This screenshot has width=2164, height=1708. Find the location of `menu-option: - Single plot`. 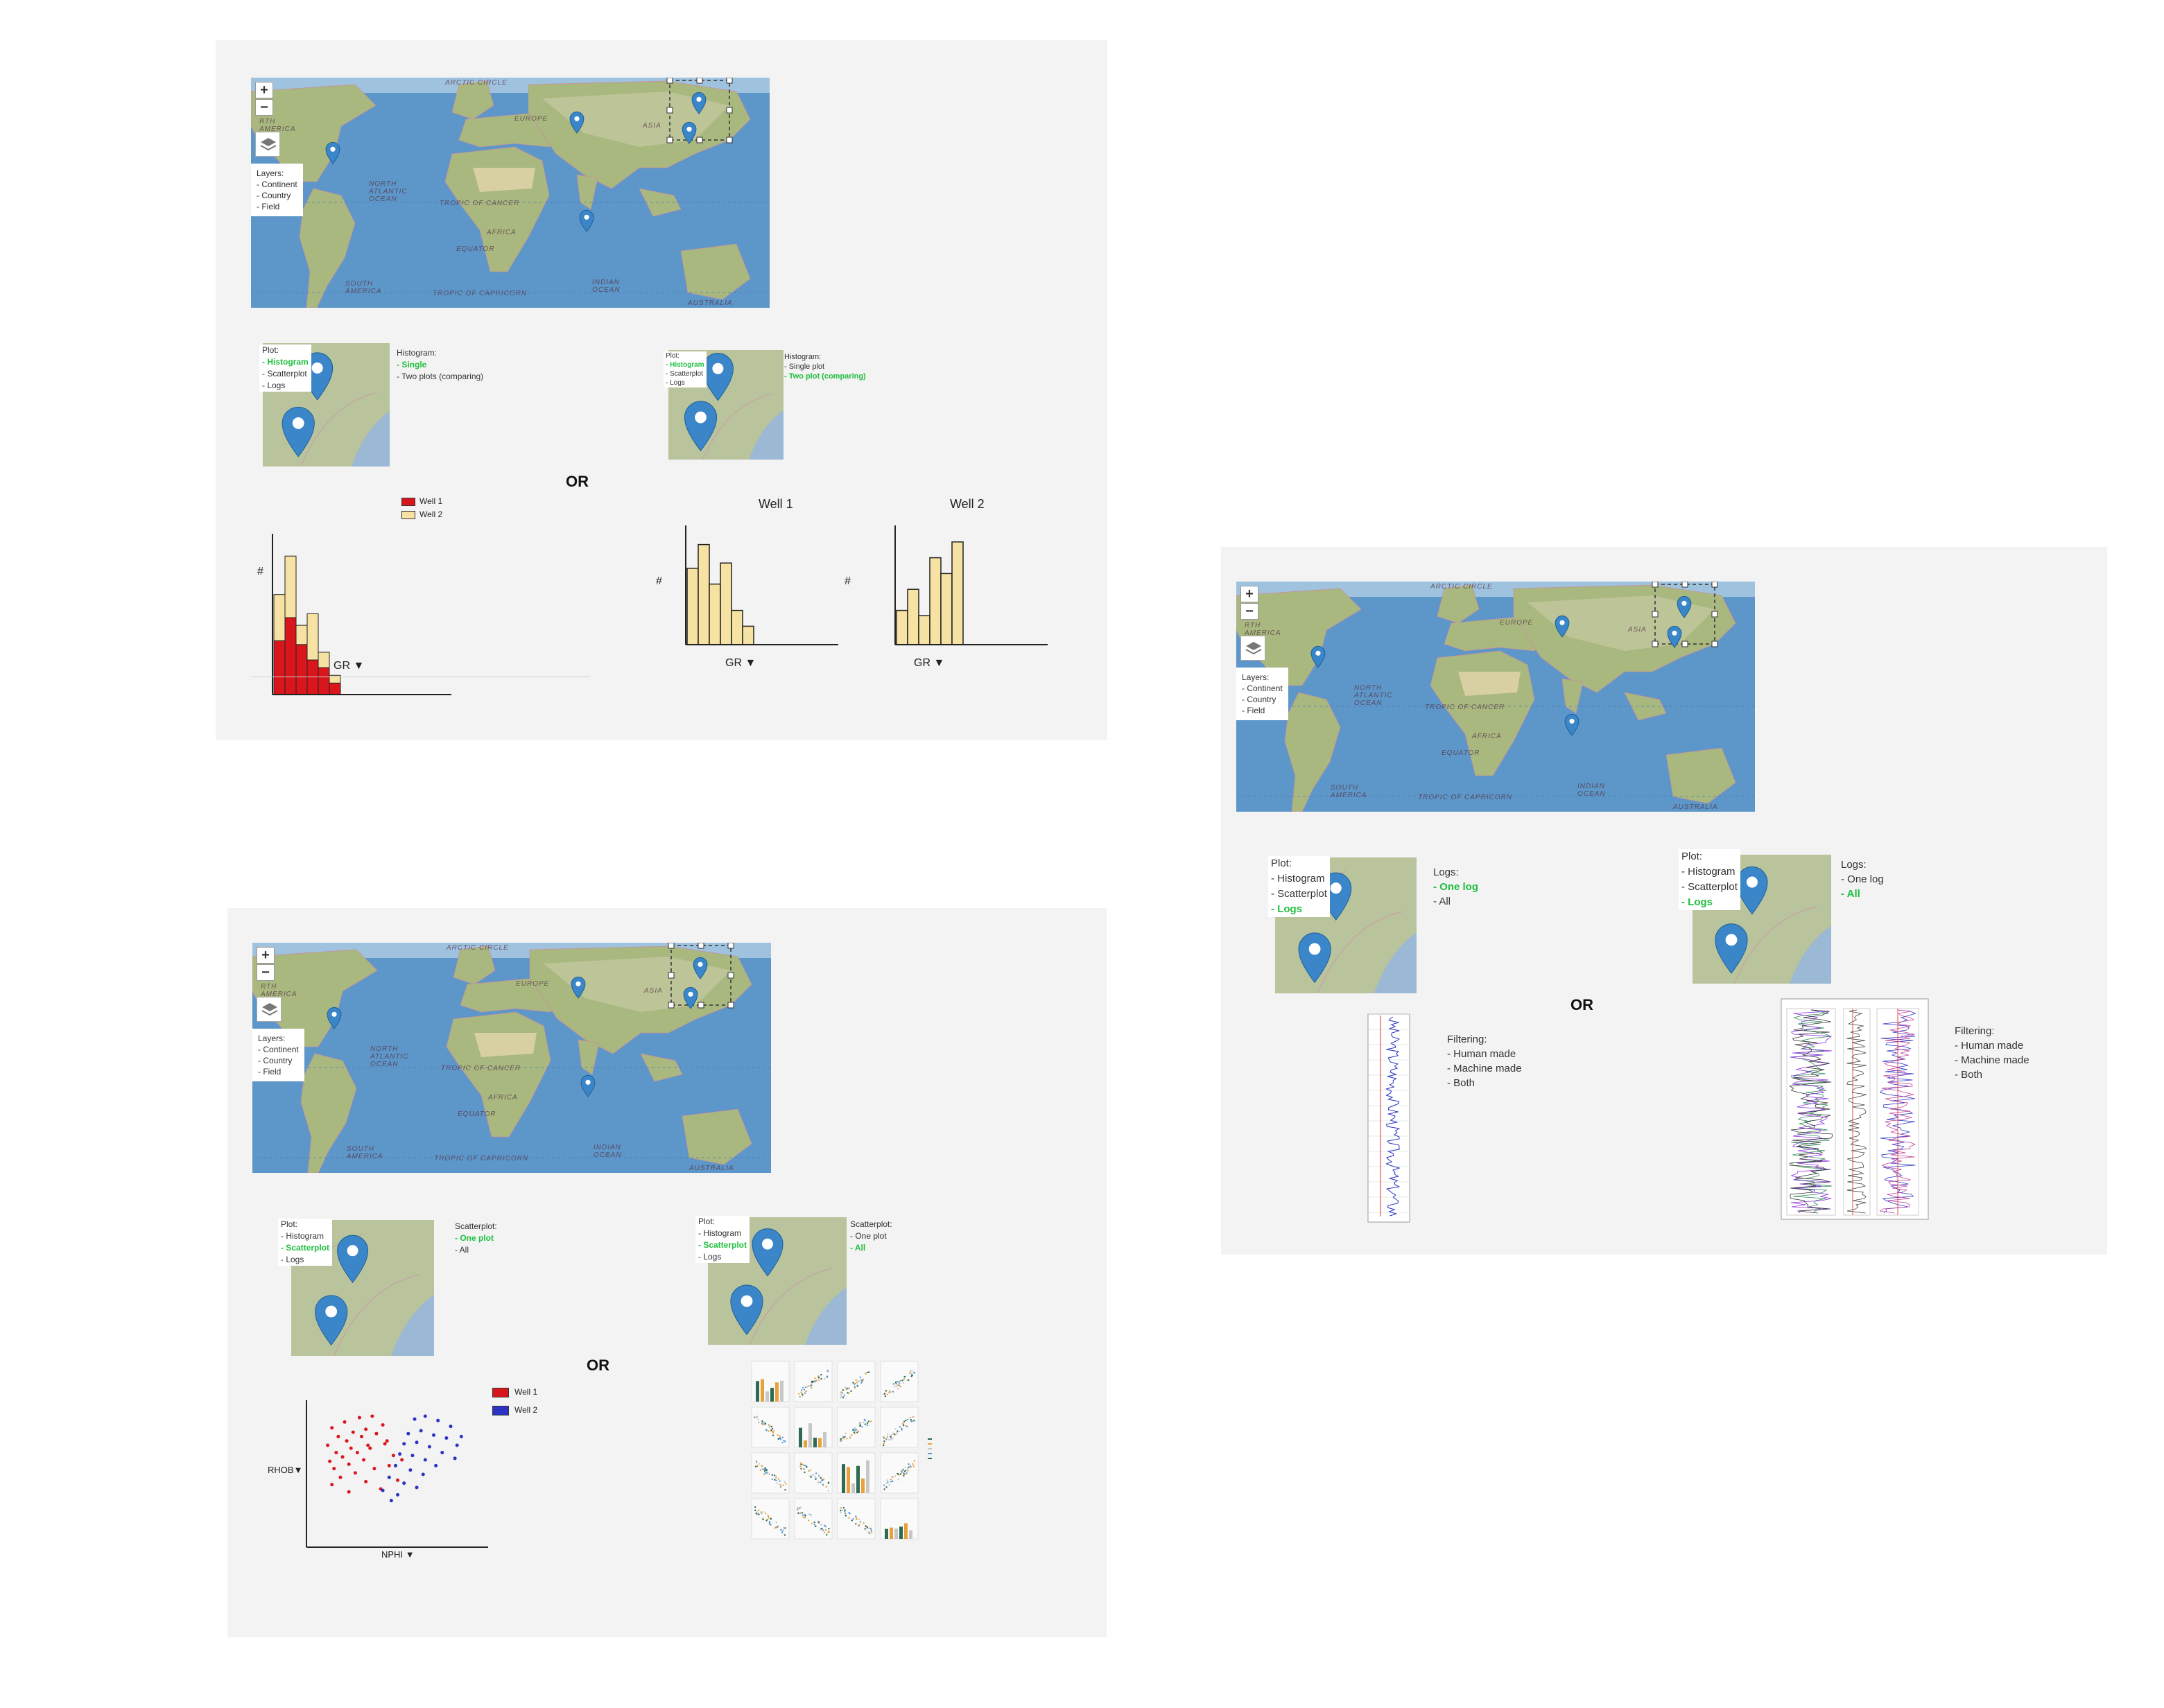

menu-option: - Single plot is located at coordinates (804, 367).